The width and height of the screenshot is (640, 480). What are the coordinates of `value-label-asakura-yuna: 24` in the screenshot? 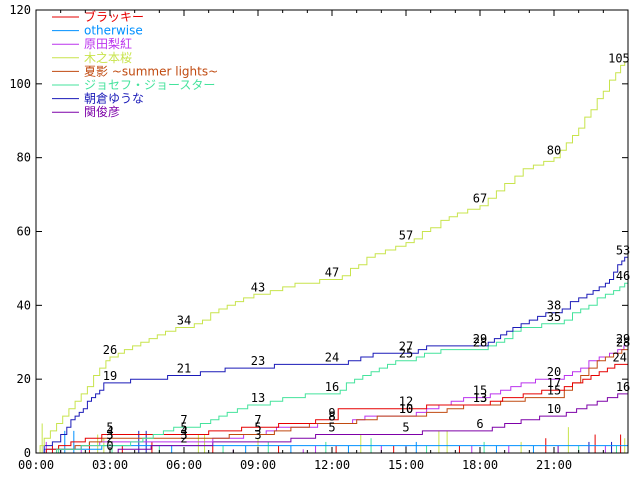 It's located at (332, 357).